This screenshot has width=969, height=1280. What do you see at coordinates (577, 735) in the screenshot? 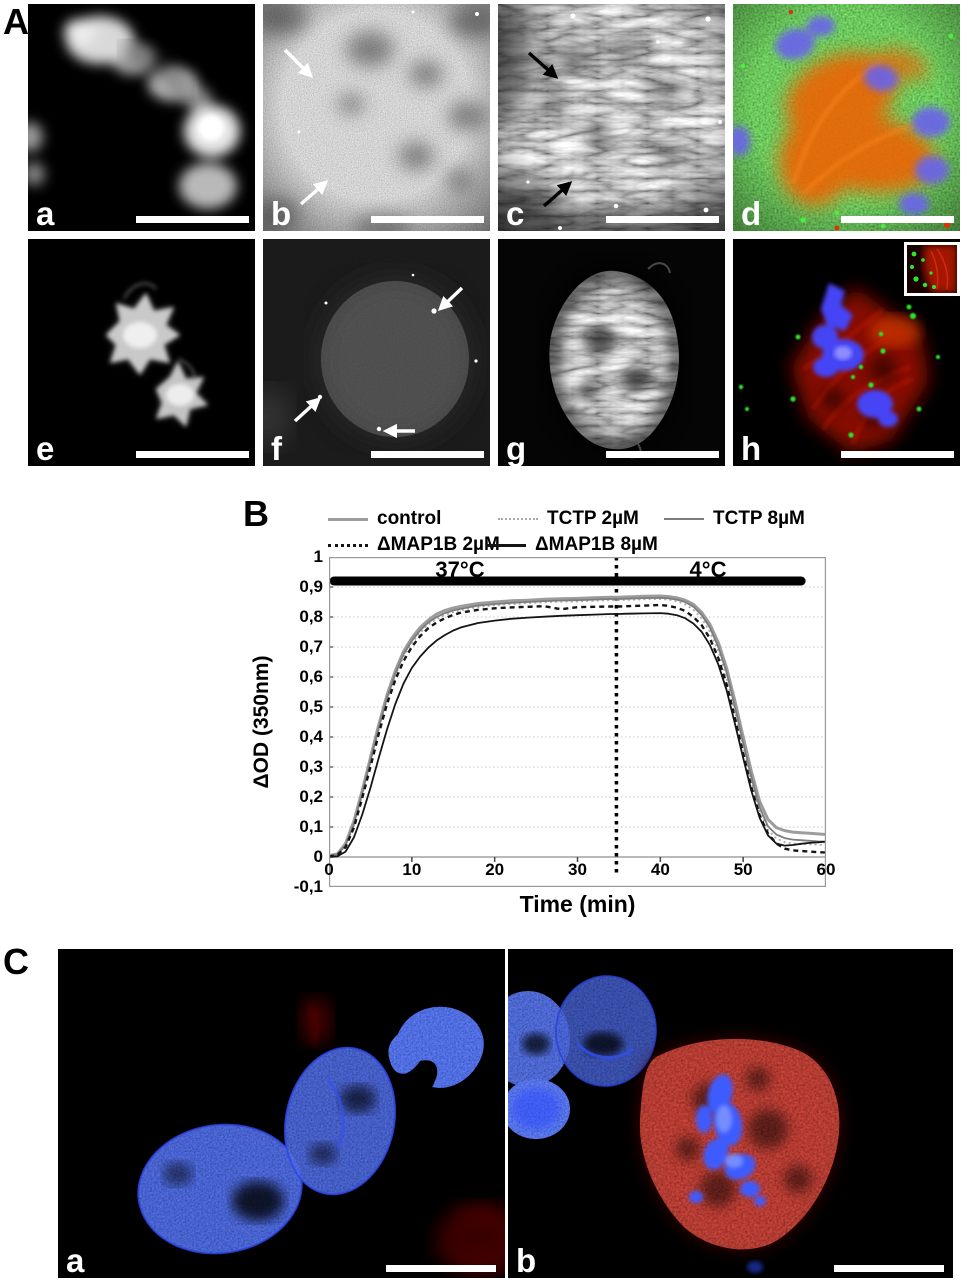
I see `series-ΔMAP1B 8µM` at bounding box center [577, 735].